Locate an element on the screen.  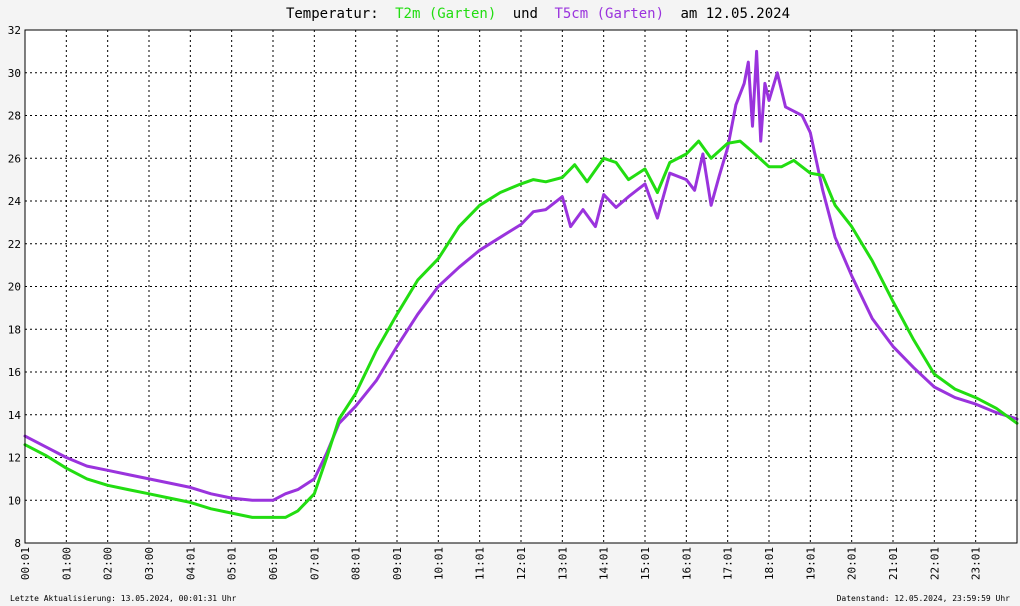
y-tick-label: 20 is located at coordinates (14, 287).